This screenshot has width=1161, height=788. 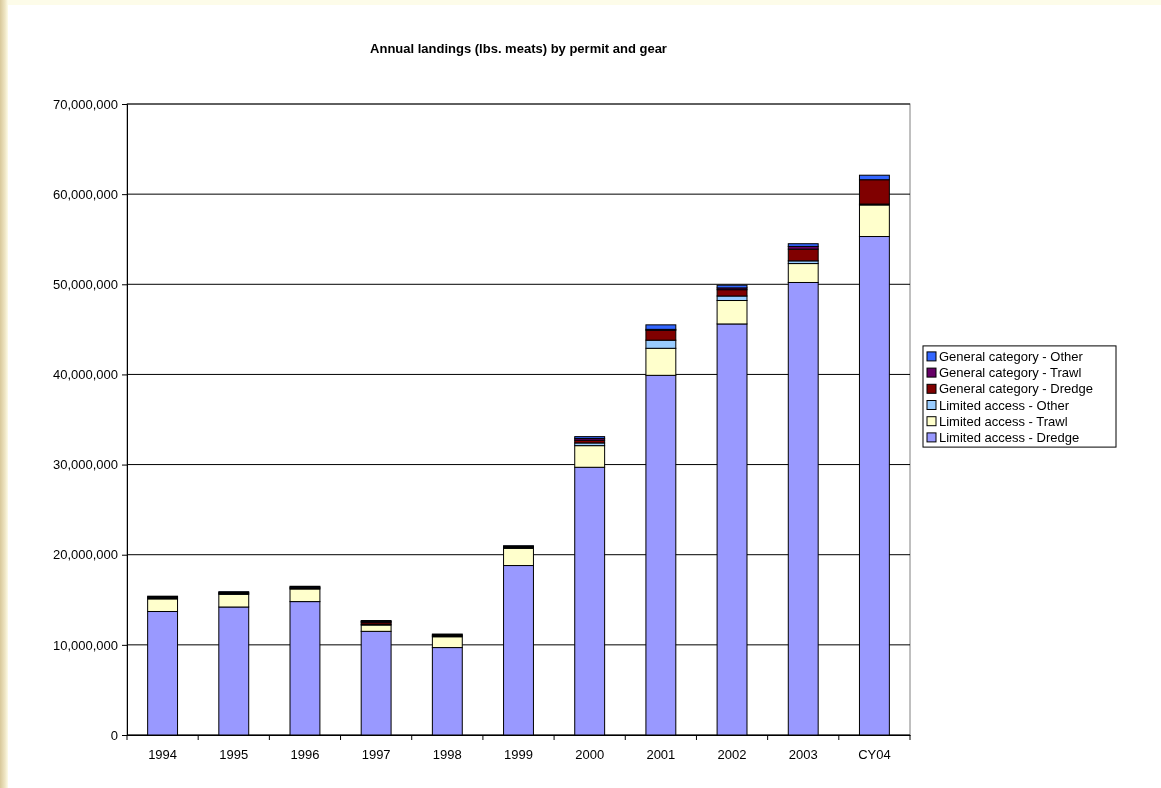 What do you see at coordinates (85, 555) in the screenshot?
I see `y-tick-label: 20,000,000` at bounding box center [85, 555].